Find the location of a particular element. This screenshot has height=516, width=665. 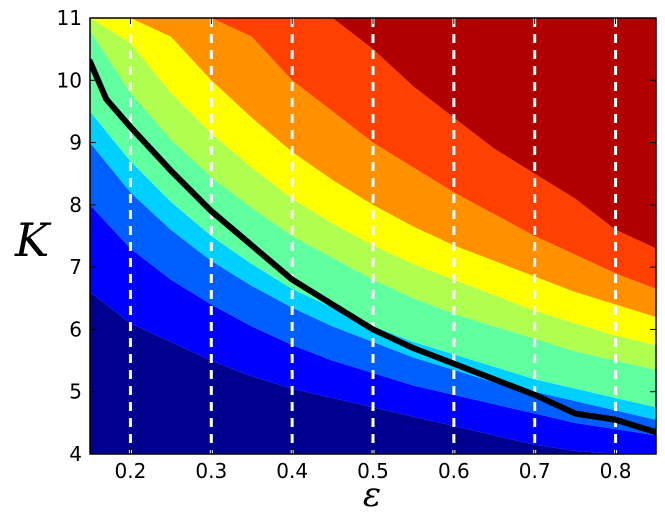

y-tick-label: 11 is located at coordinates (69, 18).